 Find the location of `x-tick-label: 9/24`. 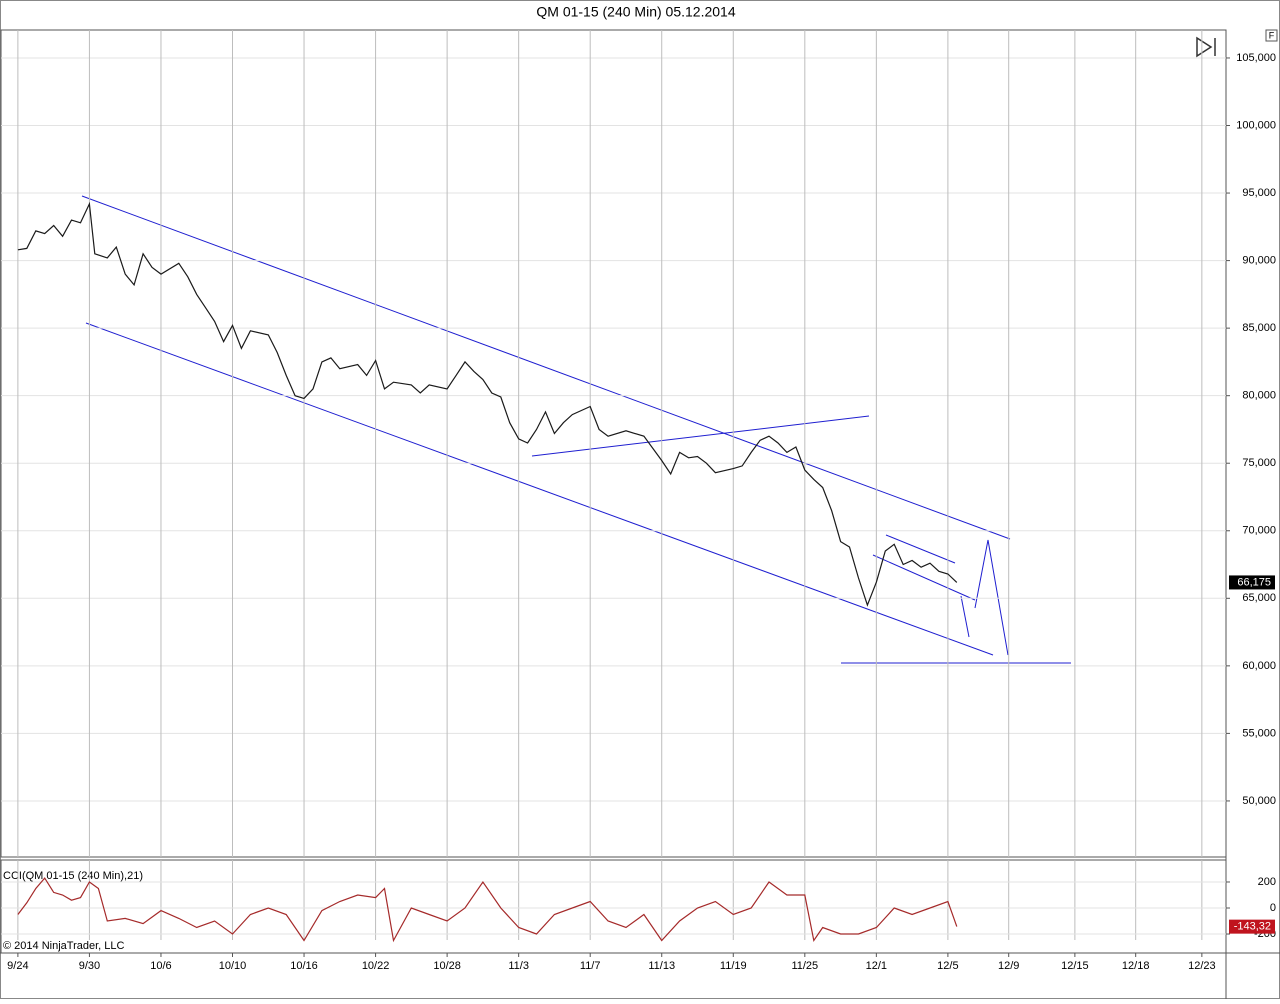

x-tick-label: 9/24 is located at coordinates (17, 966).